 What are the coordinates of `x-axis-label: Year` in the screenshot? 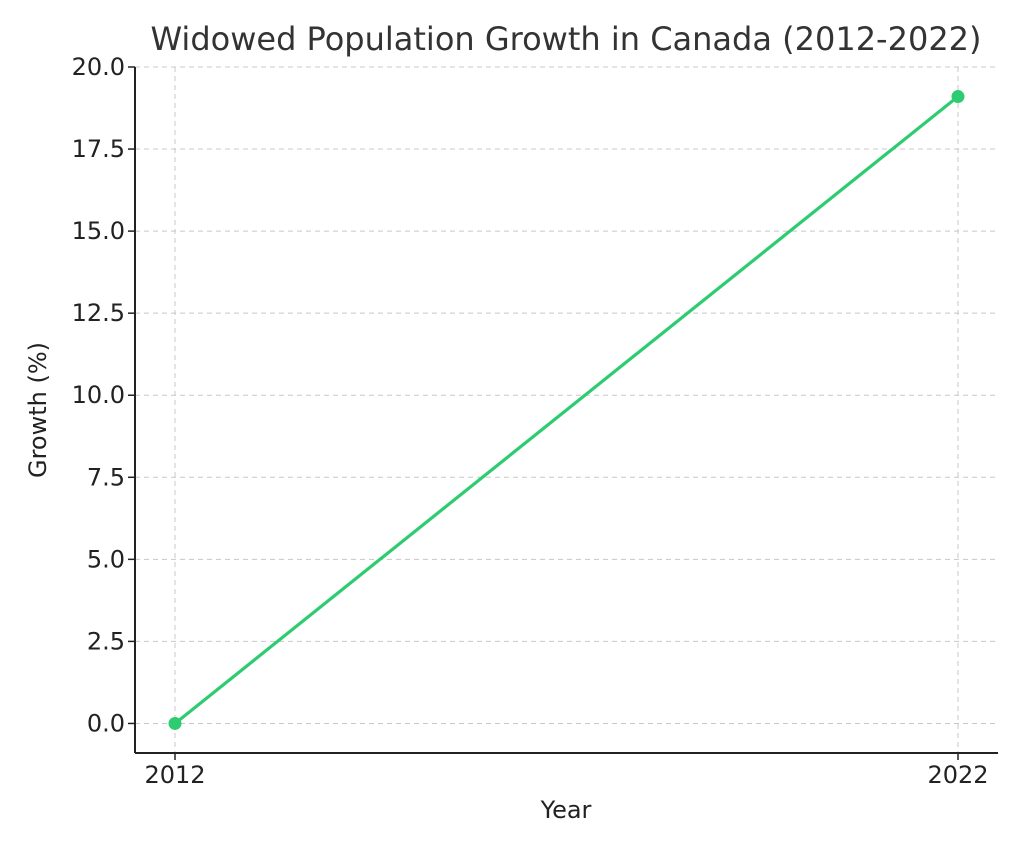 It's located at (566, 810).